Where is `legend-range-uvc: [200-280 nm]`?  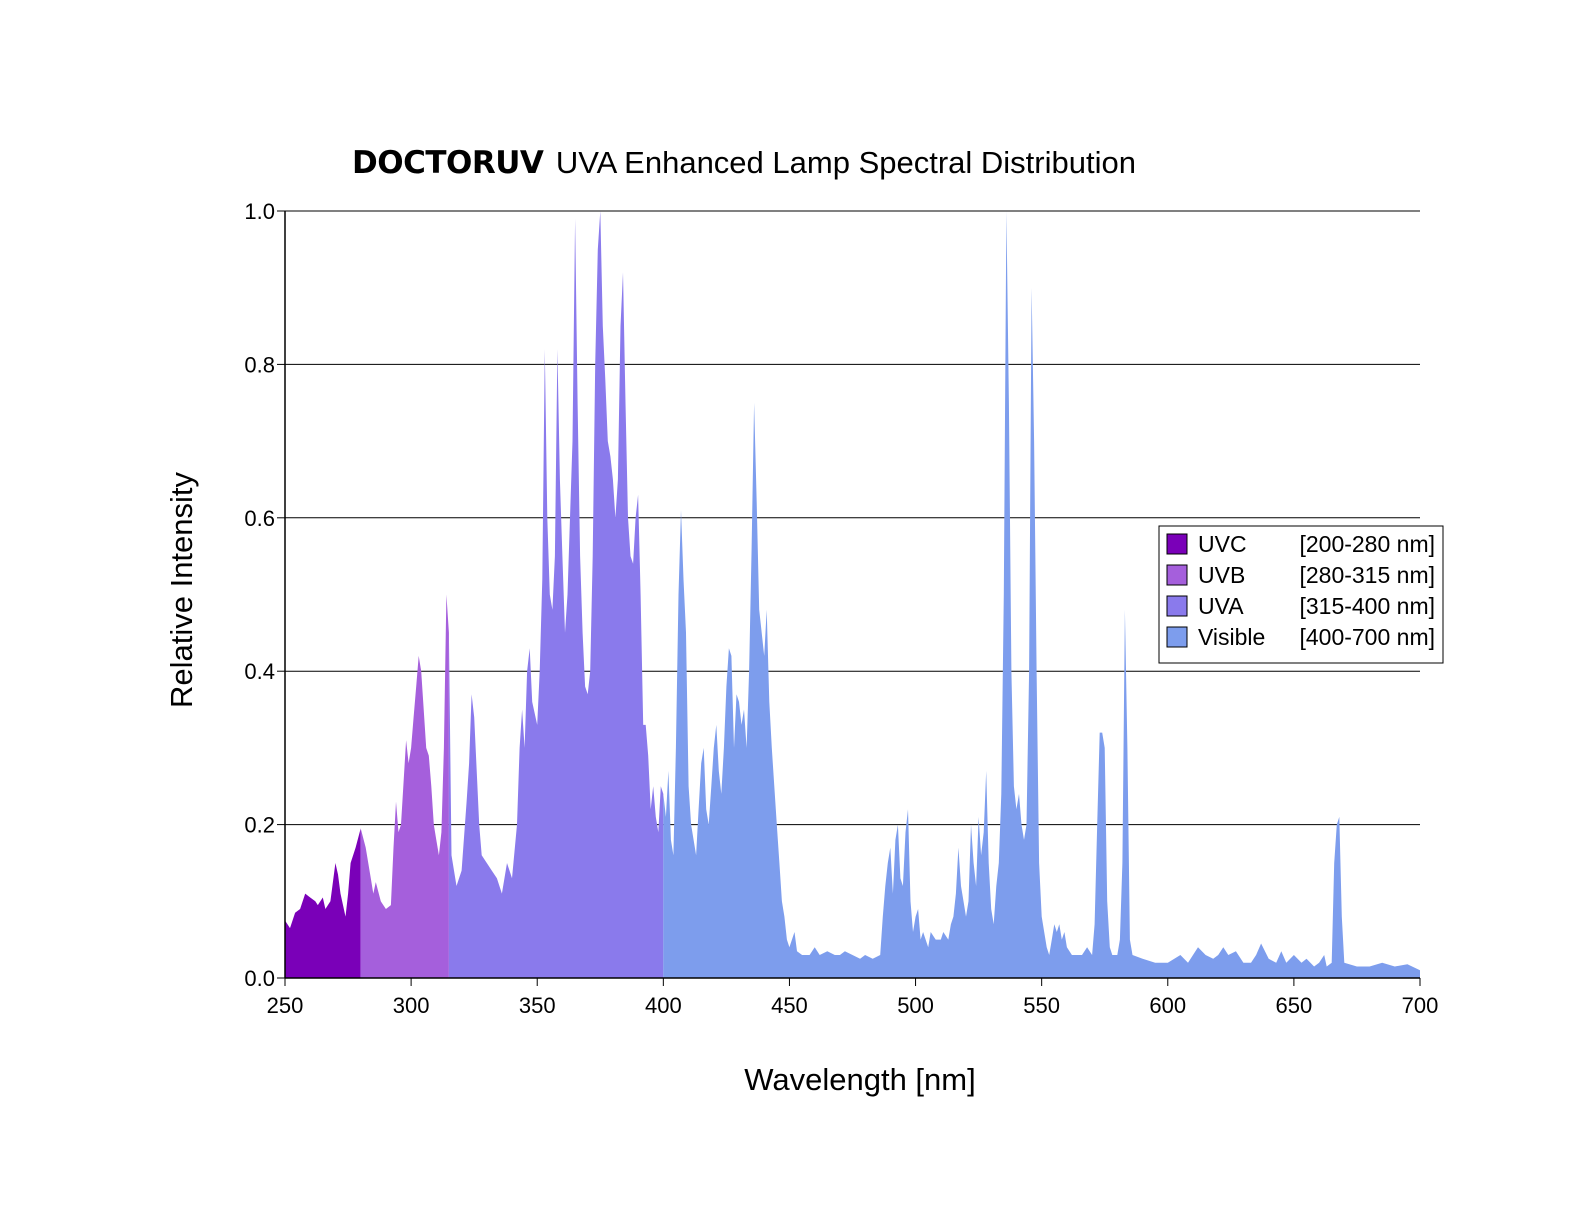
legend-range-uvc: [200-280 nm] is located at coordinates (1367, 544).